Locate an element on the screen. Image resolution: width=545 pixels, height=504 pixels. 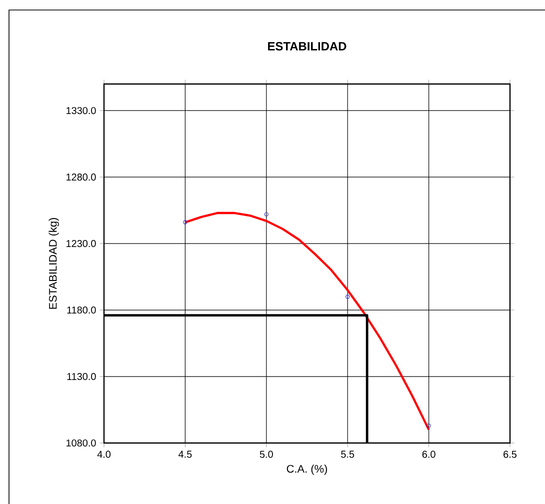
y-tick-label: 1280.0 is located at coordinates (81, 177).